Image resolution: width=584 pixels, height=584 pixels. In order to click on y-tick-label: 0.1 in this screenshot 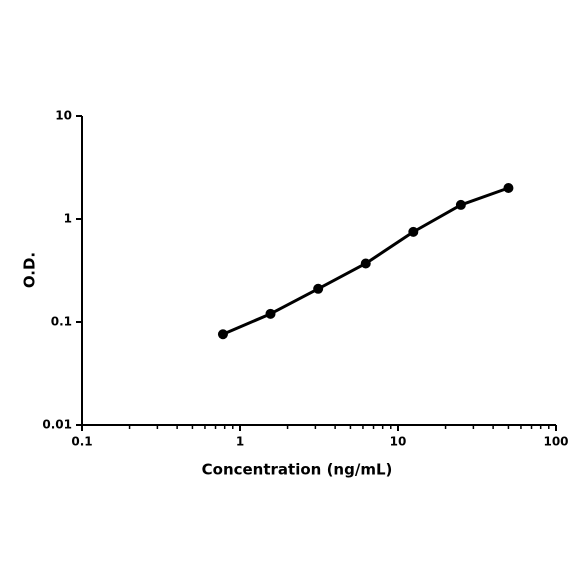, I will do `click(61, 322)`.